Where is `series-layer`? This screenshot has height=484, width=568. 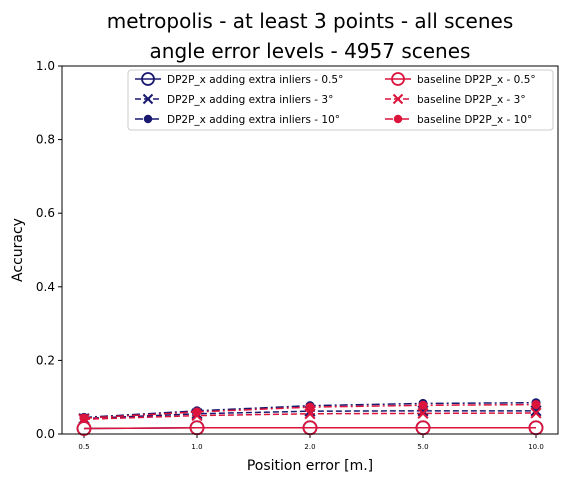
series-layer is located at coordinates (310, 417).